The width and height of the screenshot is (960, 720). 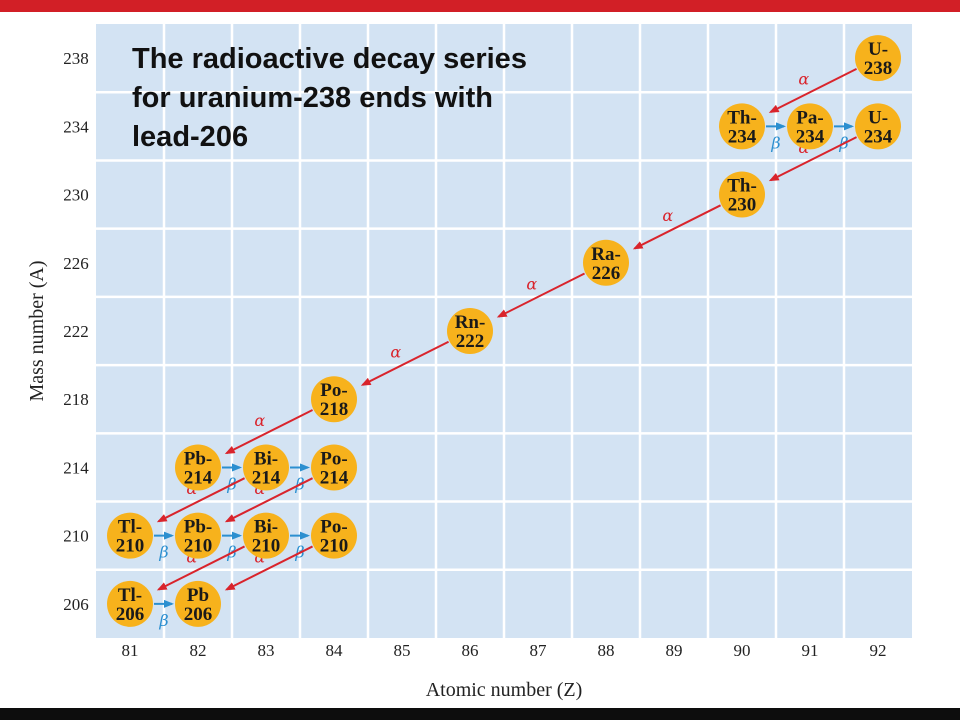 I want to click on x-tick-label: 90, so click(x=742, y=650).